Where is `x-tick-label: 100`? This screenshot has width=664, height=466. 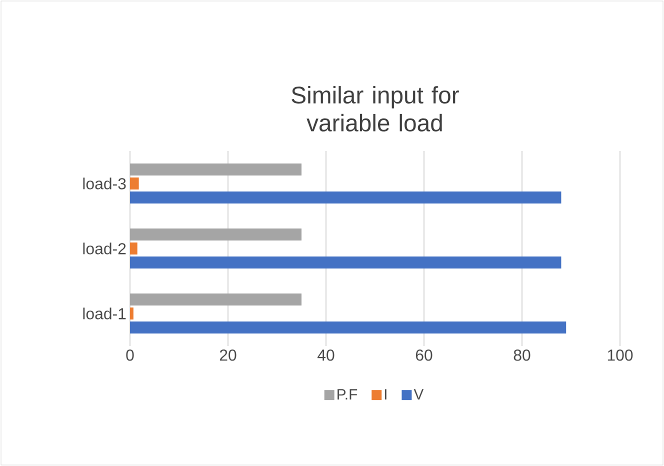 x-tick-label: 100 is located at coordinates (620, 355).